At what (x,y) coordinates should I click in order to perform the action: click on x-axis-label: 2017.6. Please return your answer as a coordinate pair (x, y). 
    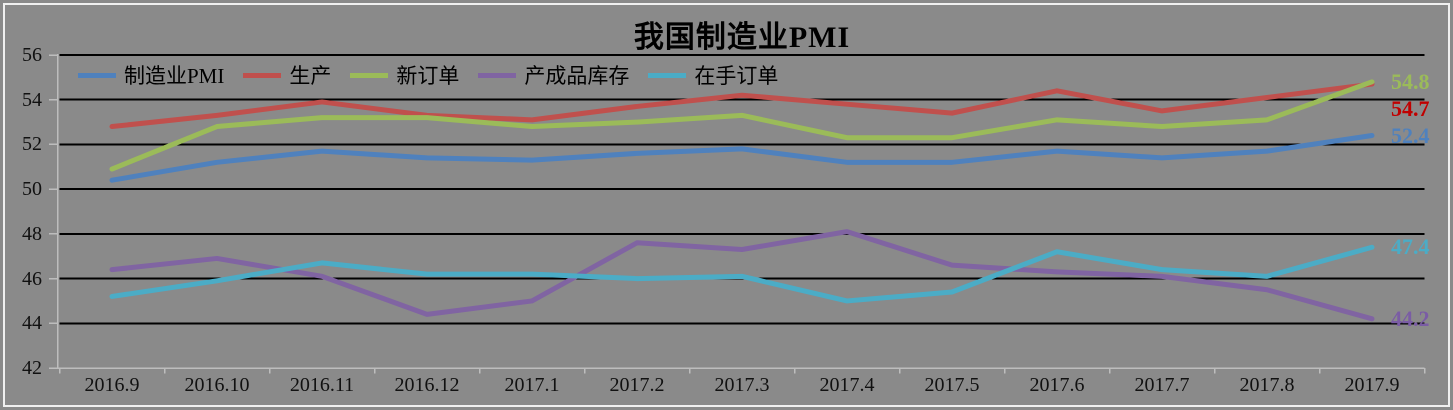
    Looking at the image, I should click on (1057, 385).